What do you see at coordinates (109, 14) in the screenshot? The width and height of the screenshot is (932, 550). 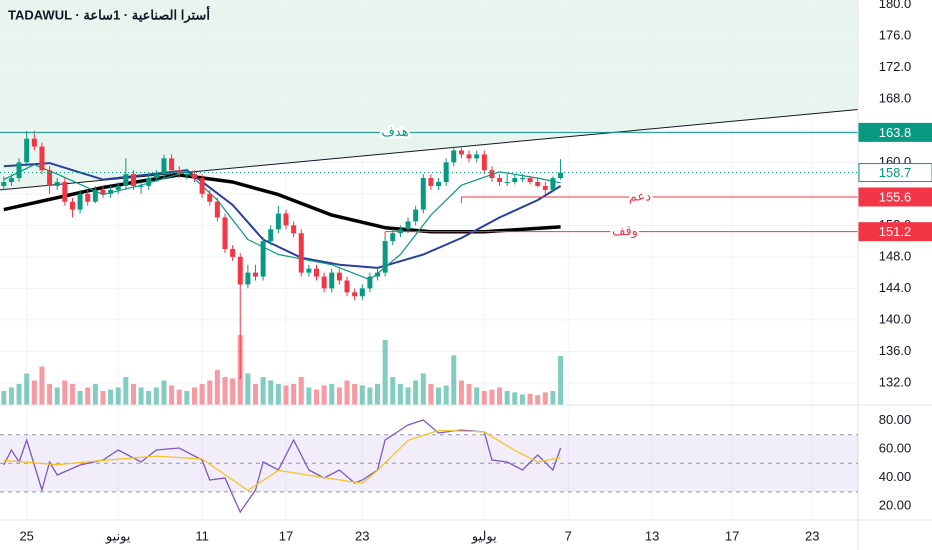 I see `chart-title: TADAWUL · أسترا الصناعية · 1ساعة` at bounding box center [109, 14].